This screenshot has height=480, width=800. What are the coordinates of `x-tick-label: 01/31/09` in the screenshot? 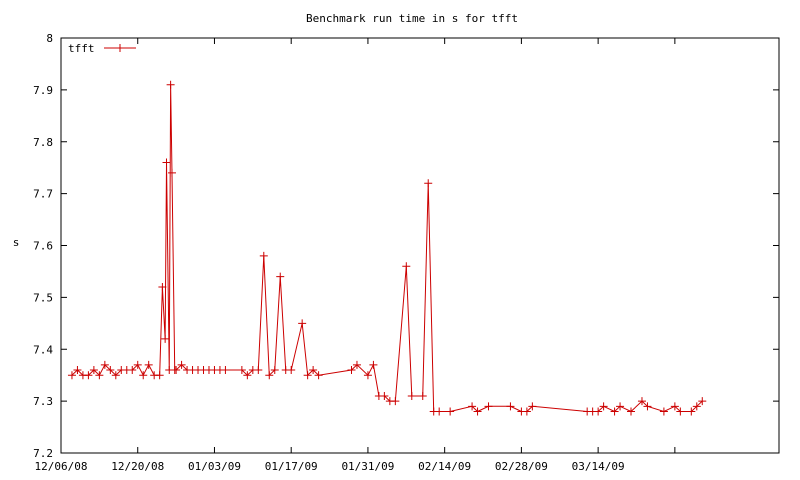 It's located at (367, 466).